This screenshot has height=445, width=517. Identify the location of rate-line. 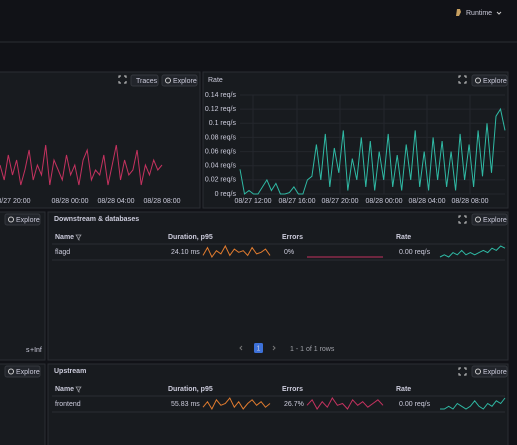
(372, 151).